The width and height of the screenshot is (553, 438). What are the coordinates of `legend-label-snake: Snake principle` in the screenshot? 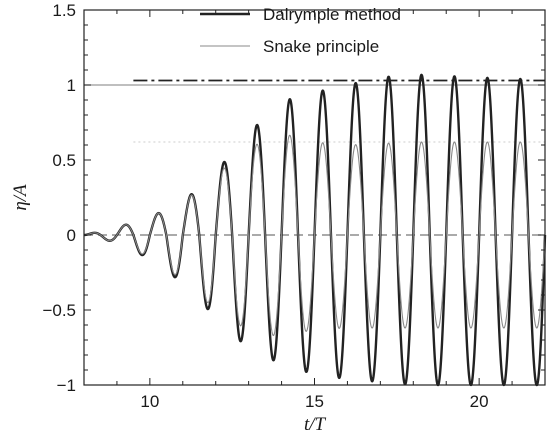 It's located at (321, 46).